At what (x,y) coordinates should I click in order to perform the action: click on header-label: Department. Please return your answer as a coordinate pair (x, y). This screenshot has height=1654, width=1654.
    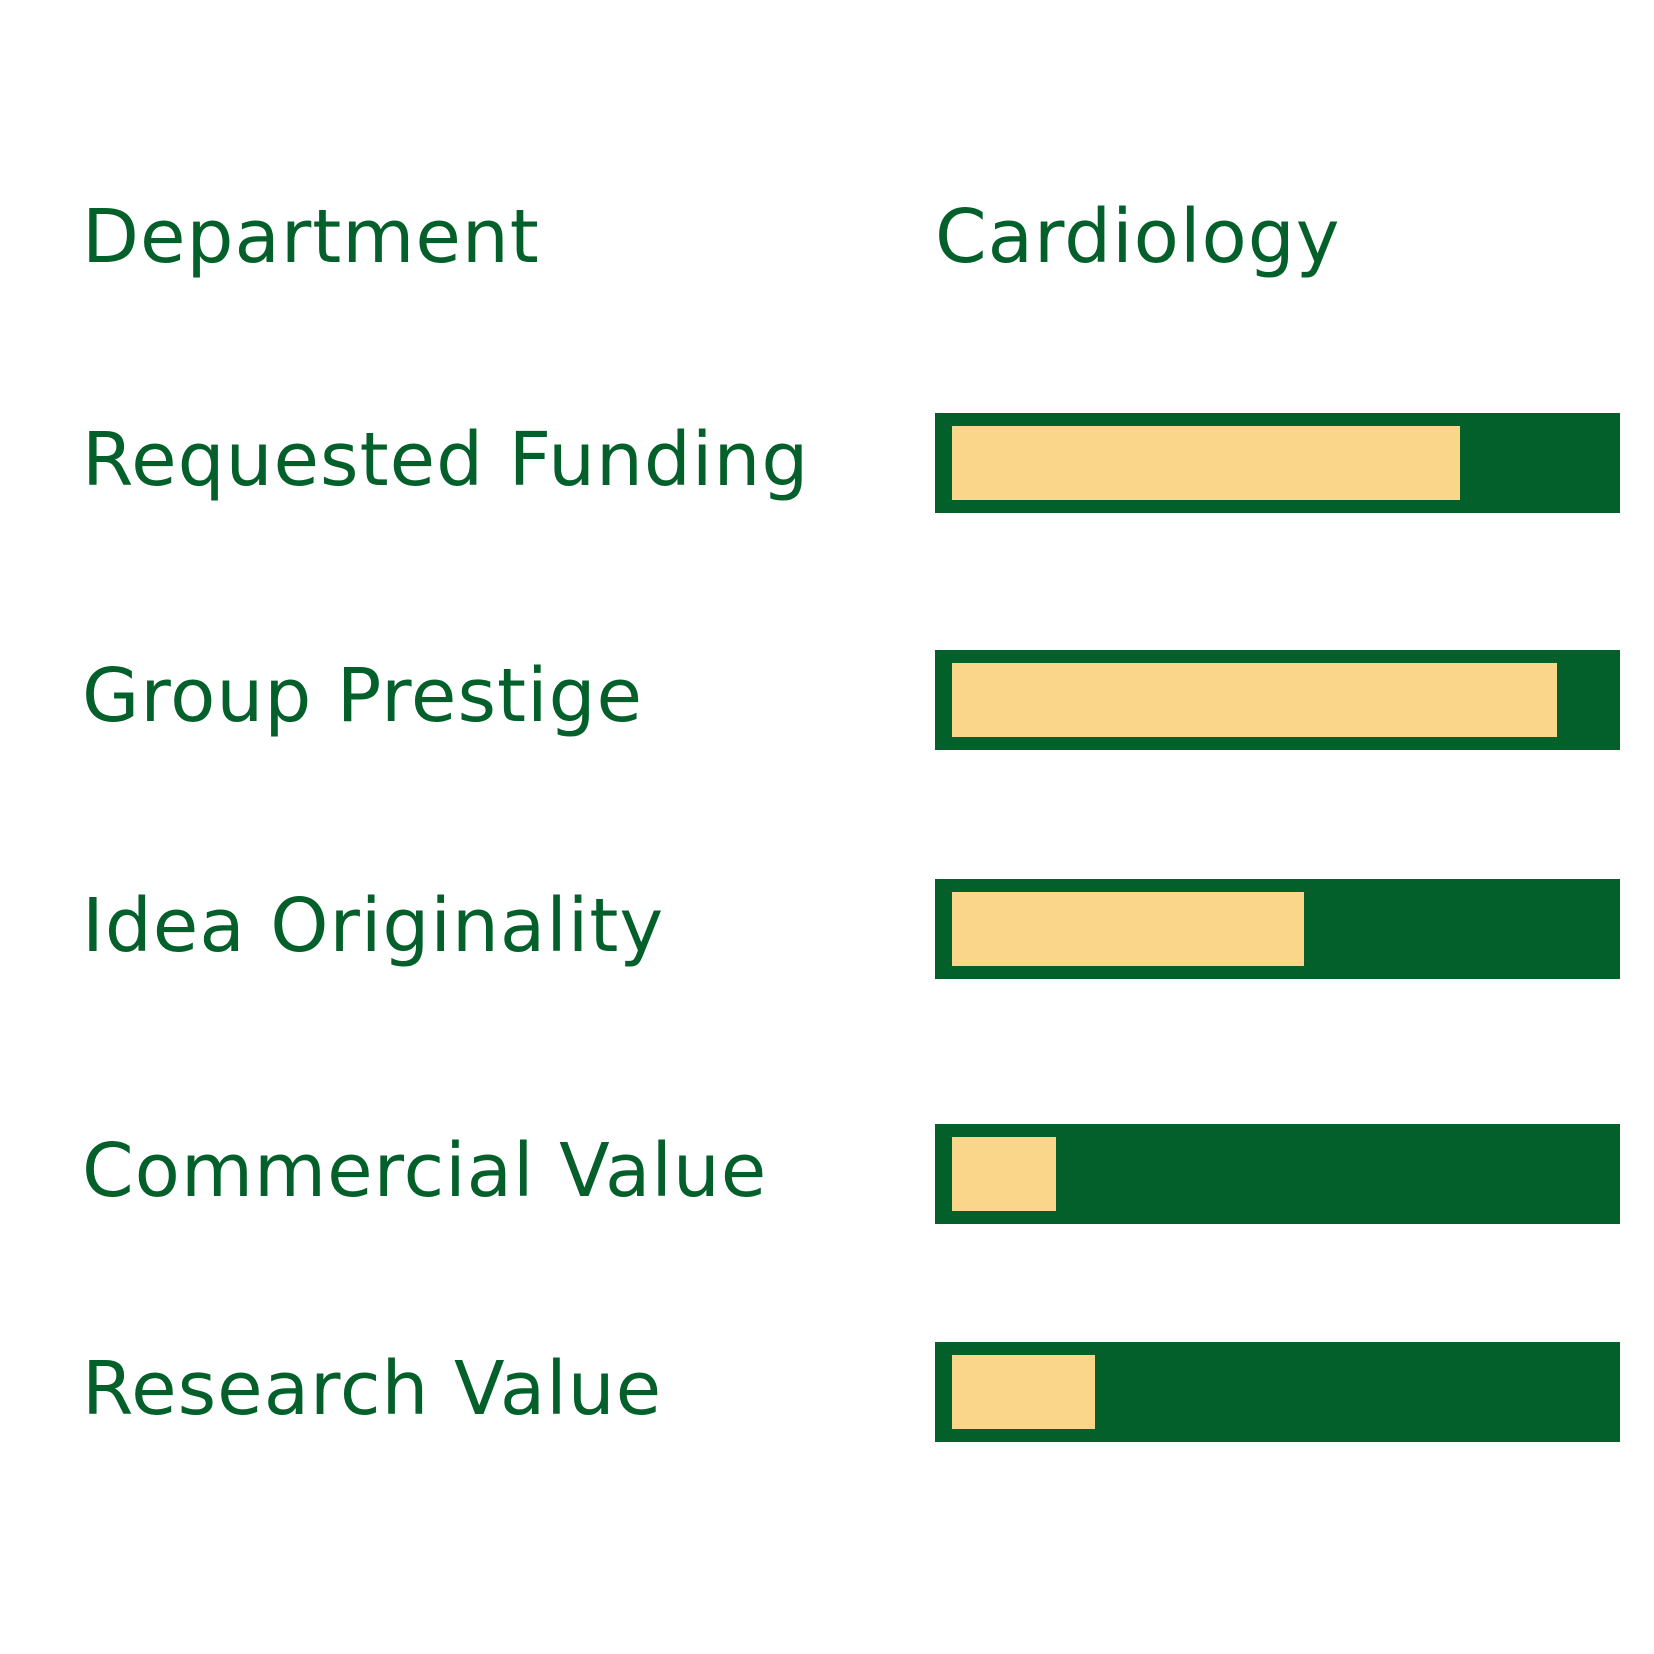
    Looking at the image, I should click on (311, 237).